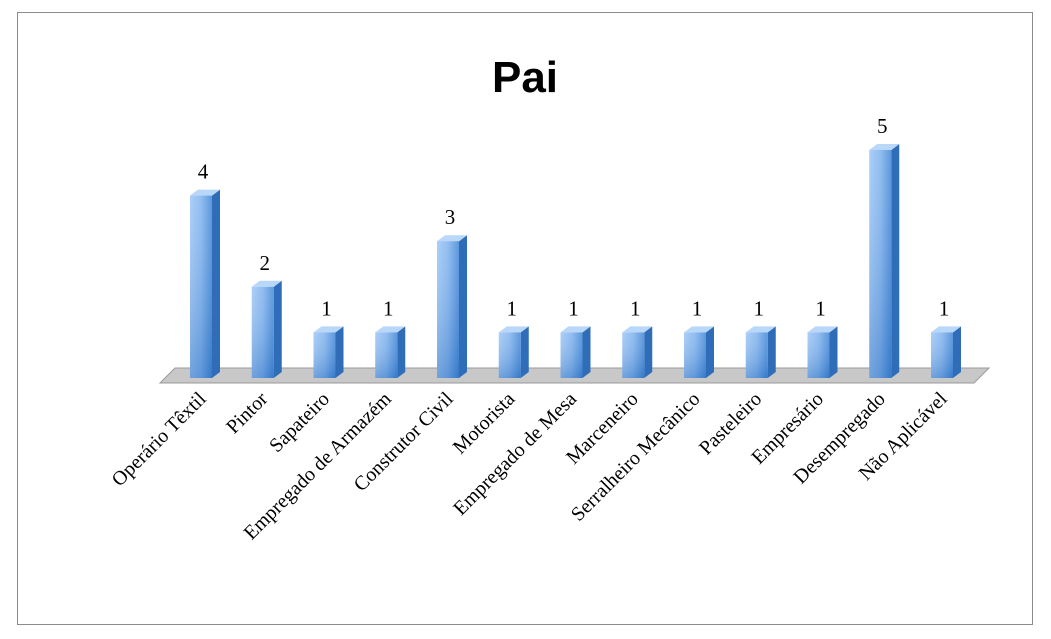 This screenshot has width=1051, height=639. Describe the element at coordinates (203, 172) in the screenshot. I see `value-label: 4` at that location.